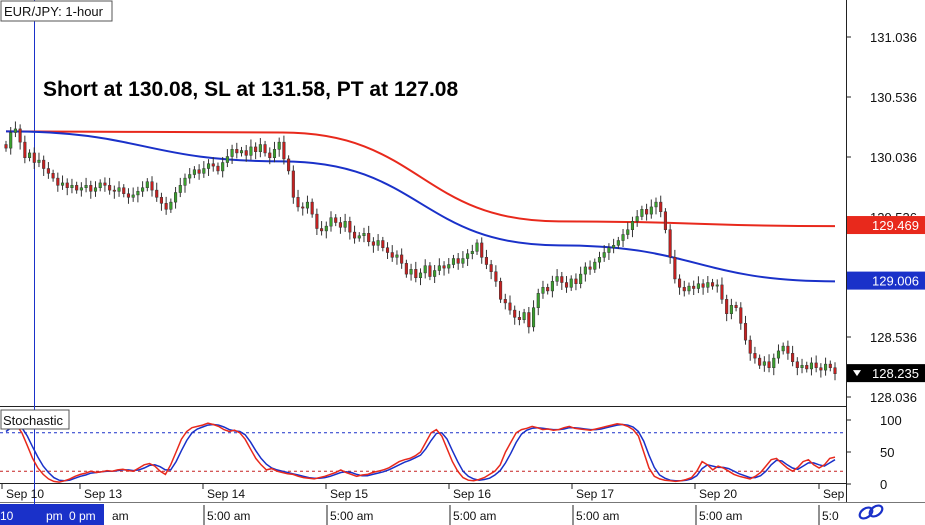 Image resolution: width=925 pixels, height=525 pixels. What do you see at coordinates (886, 299) in the screenshot?
I see `price-tags: 129.469 129.006 128.235` at bounding box center [886, 299].